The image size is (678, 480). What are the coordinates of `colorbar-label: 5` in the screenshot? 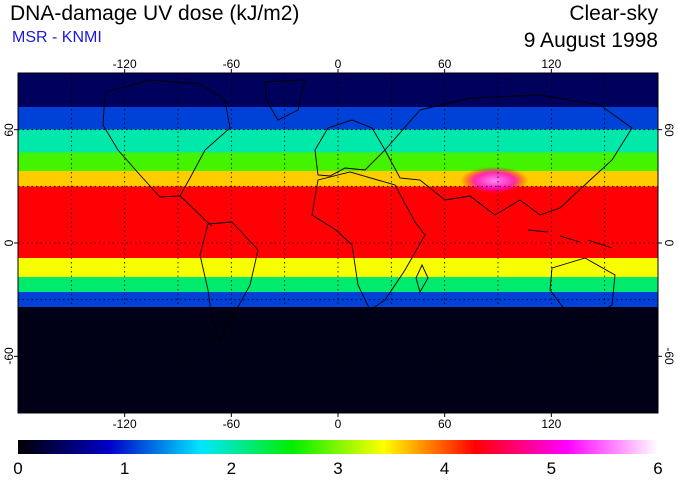 It's located at (551, 468).